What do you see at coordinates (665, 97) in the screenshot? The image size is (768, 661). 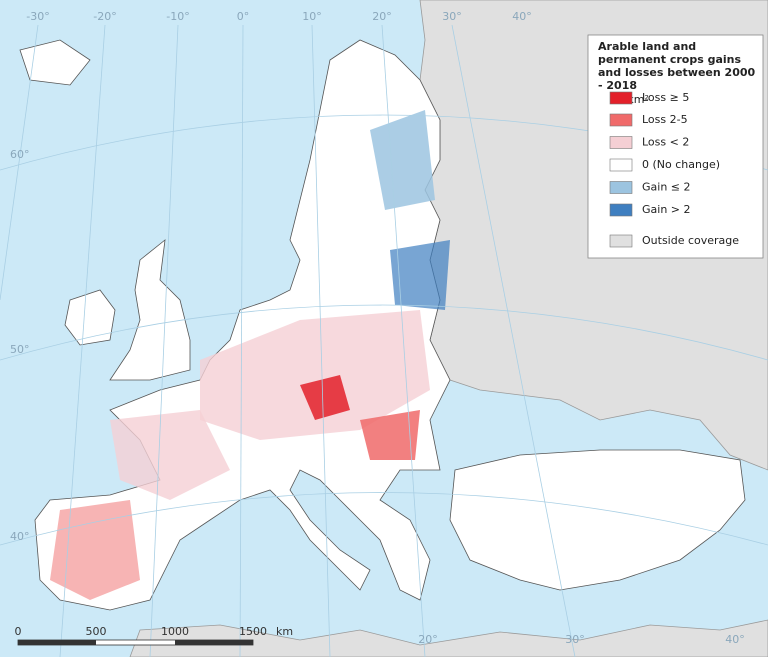 I see `legend-label: Loss ≥ 5` at bounding box center [665, 97].